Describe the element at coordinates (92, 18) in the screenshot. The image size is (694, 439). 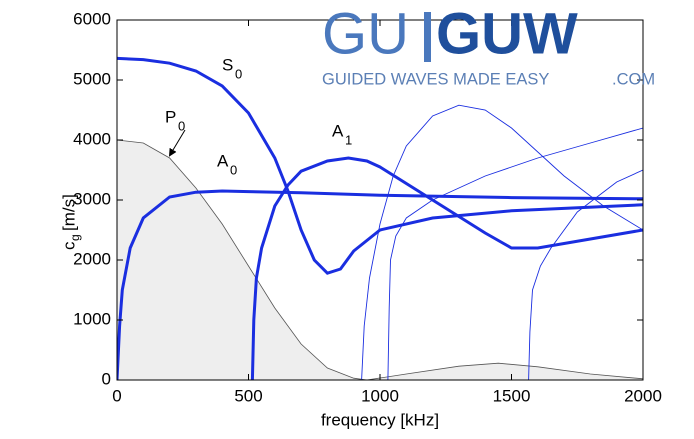
I see `y-tick-label: 6000` at that location.